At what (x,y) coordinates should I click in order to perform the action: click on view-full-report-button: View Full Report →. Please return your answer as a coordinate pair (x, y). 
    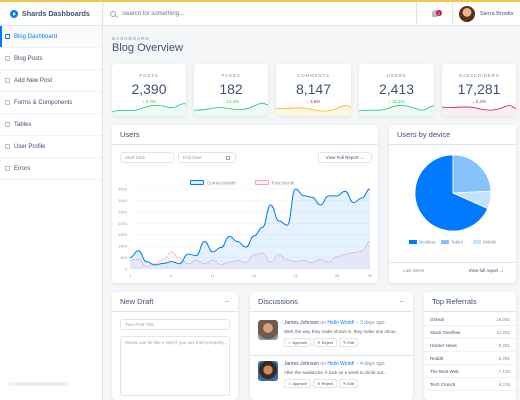
    Looking at the image, I should click on (345, 157).